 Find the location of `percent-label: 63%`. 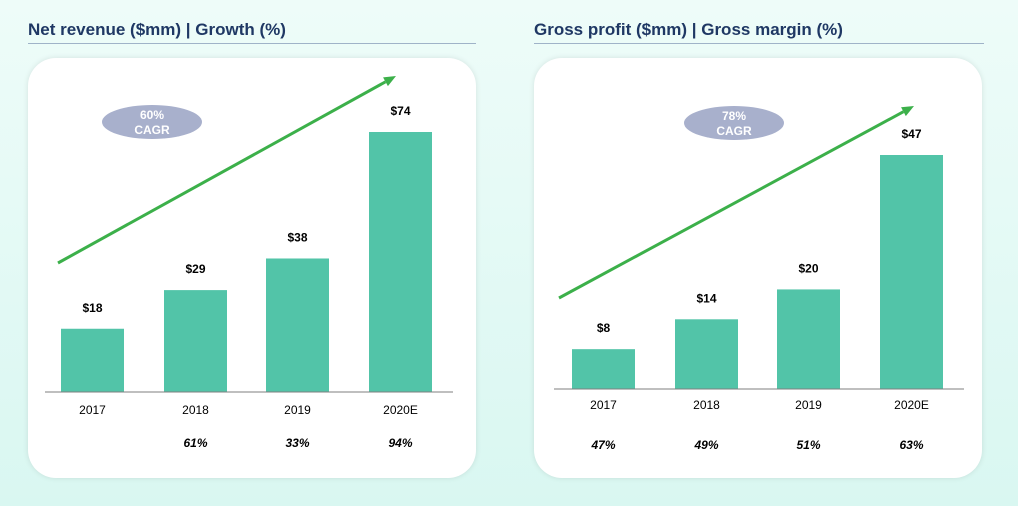

percent-label: 63% is located at coordinates (911, 445).